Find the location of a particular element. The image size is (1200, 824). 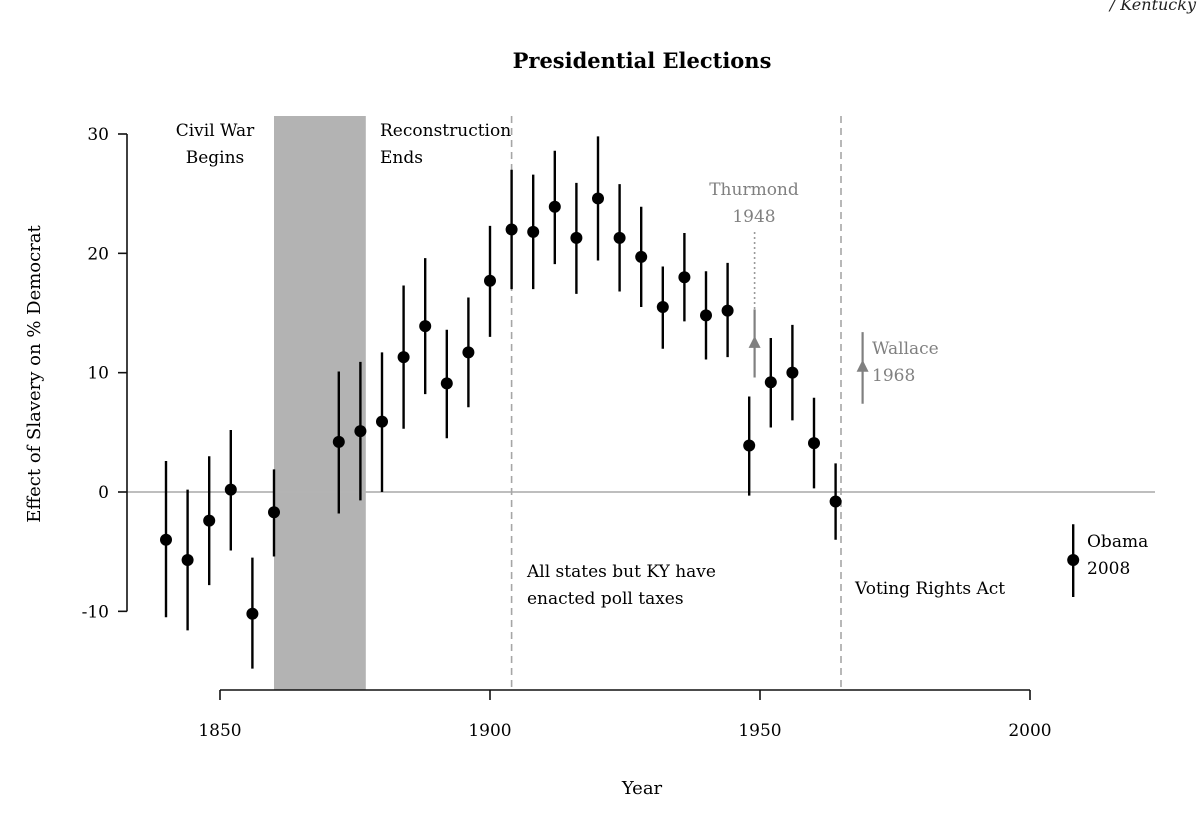

y-tick-label: 0 is located at coordinates (103, 493).